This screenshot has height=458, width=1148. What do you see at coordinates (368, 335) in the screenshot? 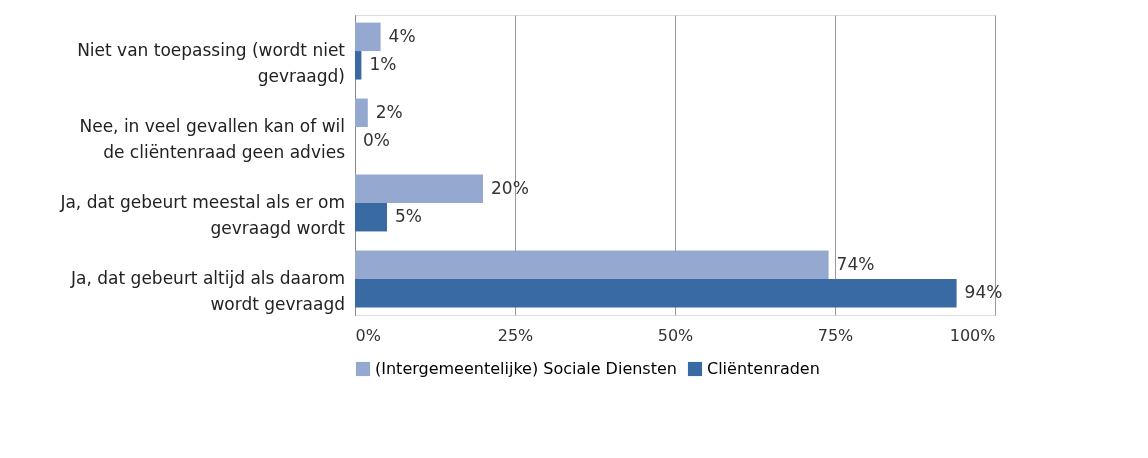
I see `x-tick-label: 0%` at bounding box center [368, 335].